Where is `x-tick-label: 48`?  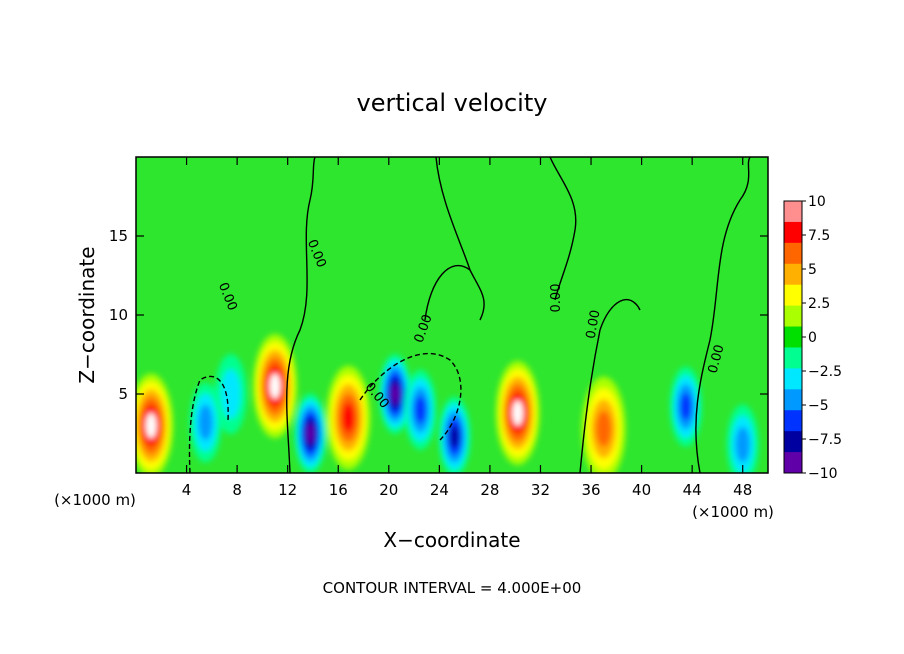 x-tick-label: 48 is located at coordinates (742, 490).